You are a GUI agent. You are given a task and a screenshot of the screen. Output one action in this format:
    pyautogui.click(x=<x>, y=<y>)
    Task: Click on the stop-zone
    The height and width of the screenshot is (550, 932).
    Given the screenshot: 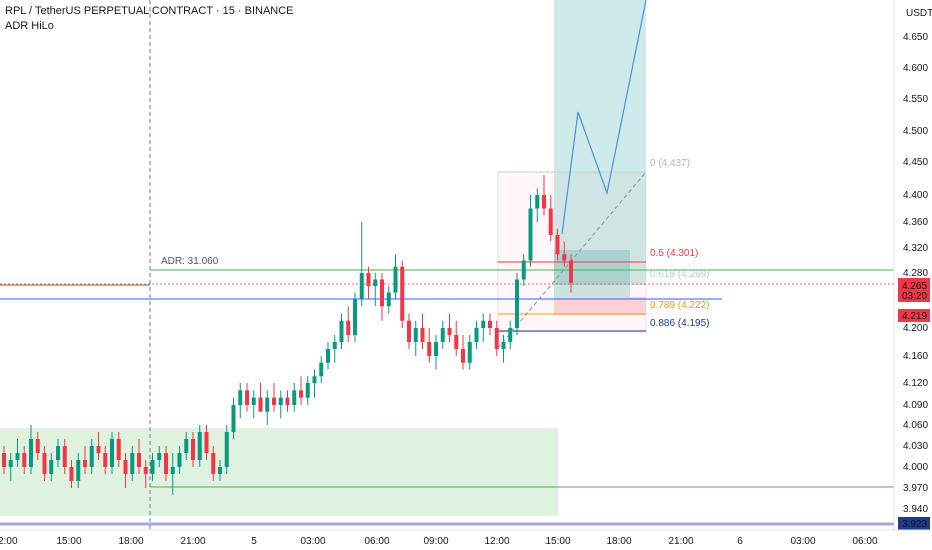 What is the action you would take?
    pyautogui.click(x=600, y=306)
    